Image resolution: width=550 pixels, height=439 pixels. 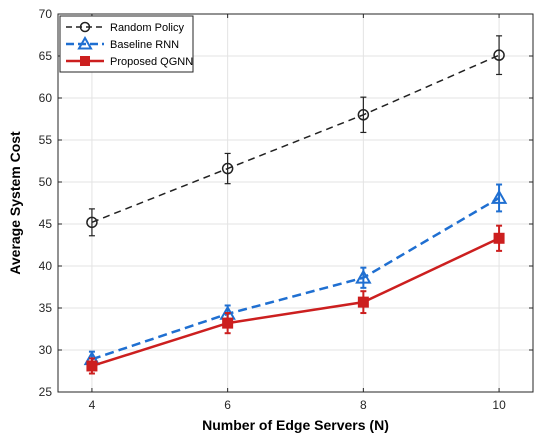 I want to click on y-tick-label: 45, so click(x=46, y=224).